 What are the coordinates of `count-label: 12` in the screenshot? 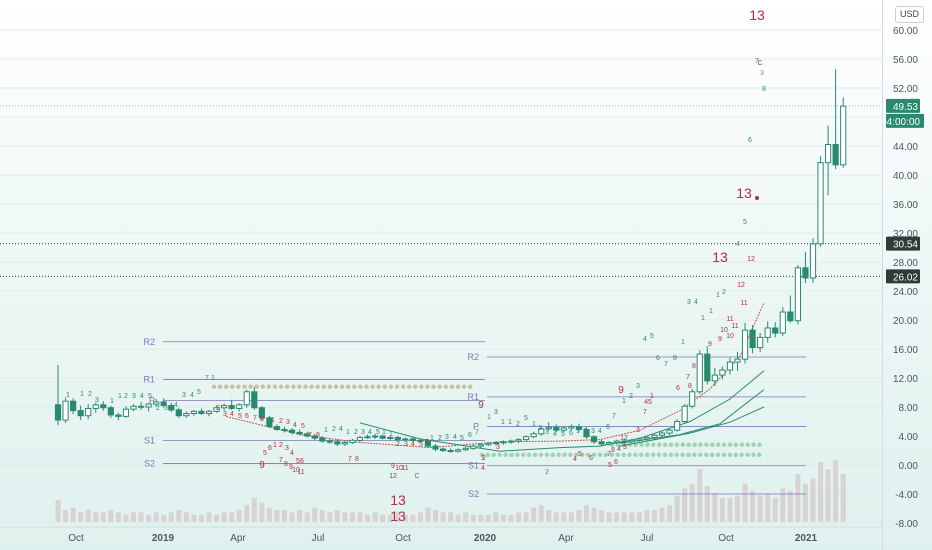 It's located at (741, 285).